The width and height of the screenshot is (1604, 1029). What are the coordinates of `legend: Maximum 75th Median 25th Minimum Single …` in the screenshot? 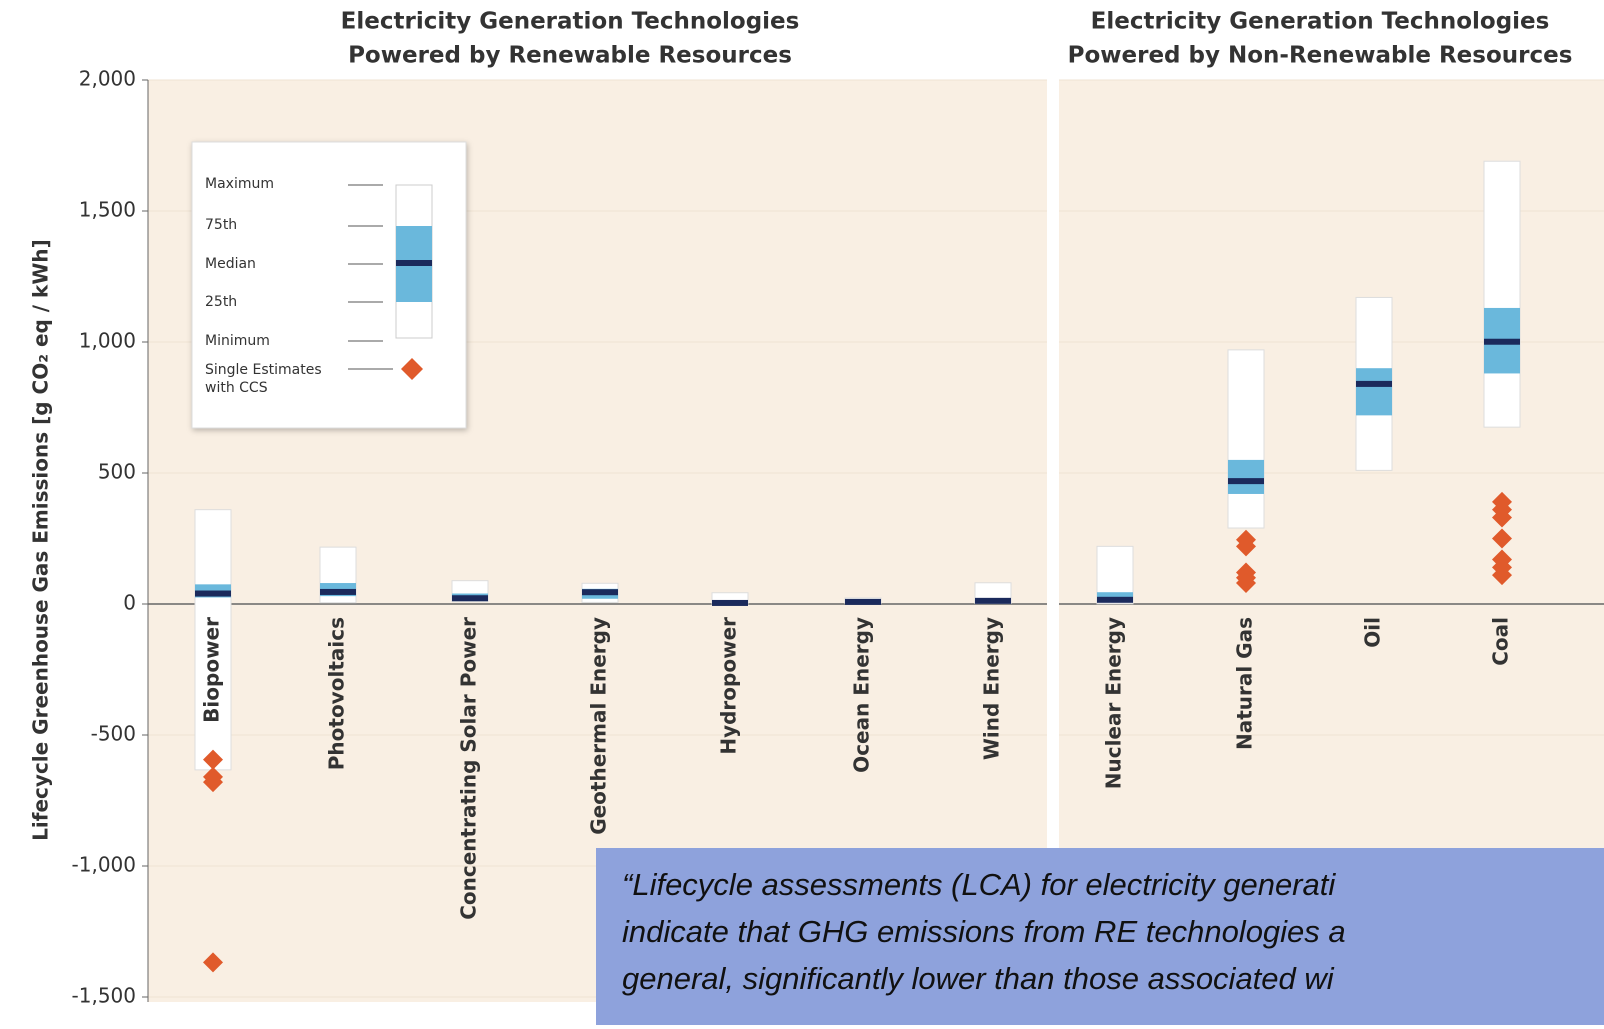 It's located at (329, 285).